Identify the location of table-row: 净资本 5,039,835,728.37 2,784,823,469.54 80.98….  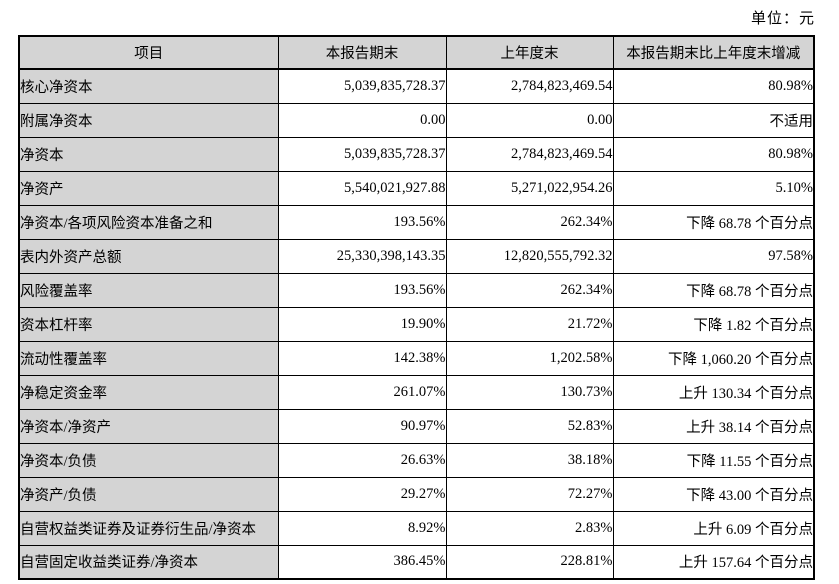
(416, 154).